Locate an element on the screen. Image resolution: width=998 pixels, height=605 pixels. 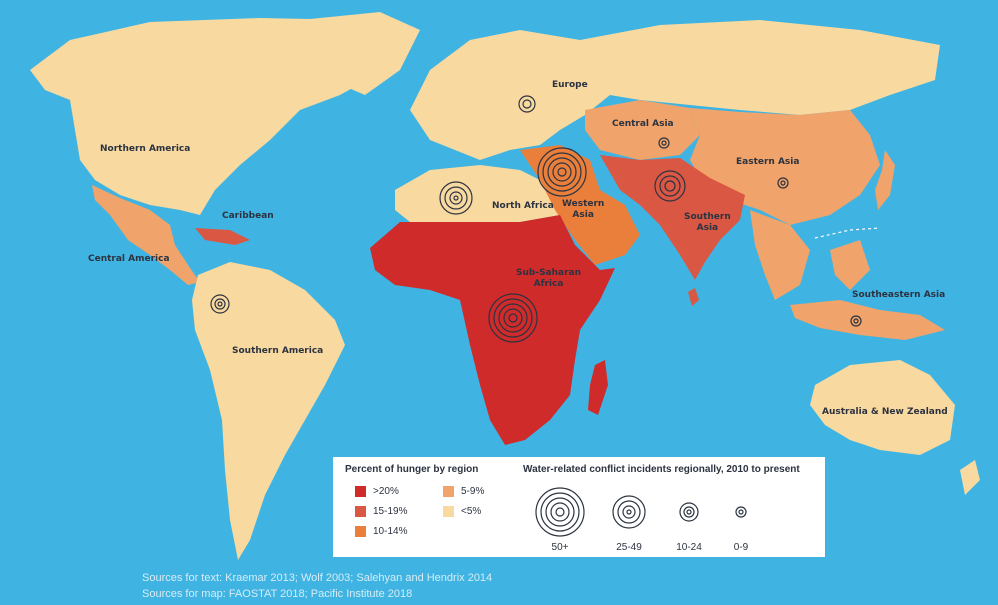
conflict-marker-sub-saharan is located at coordinates (513, 318).